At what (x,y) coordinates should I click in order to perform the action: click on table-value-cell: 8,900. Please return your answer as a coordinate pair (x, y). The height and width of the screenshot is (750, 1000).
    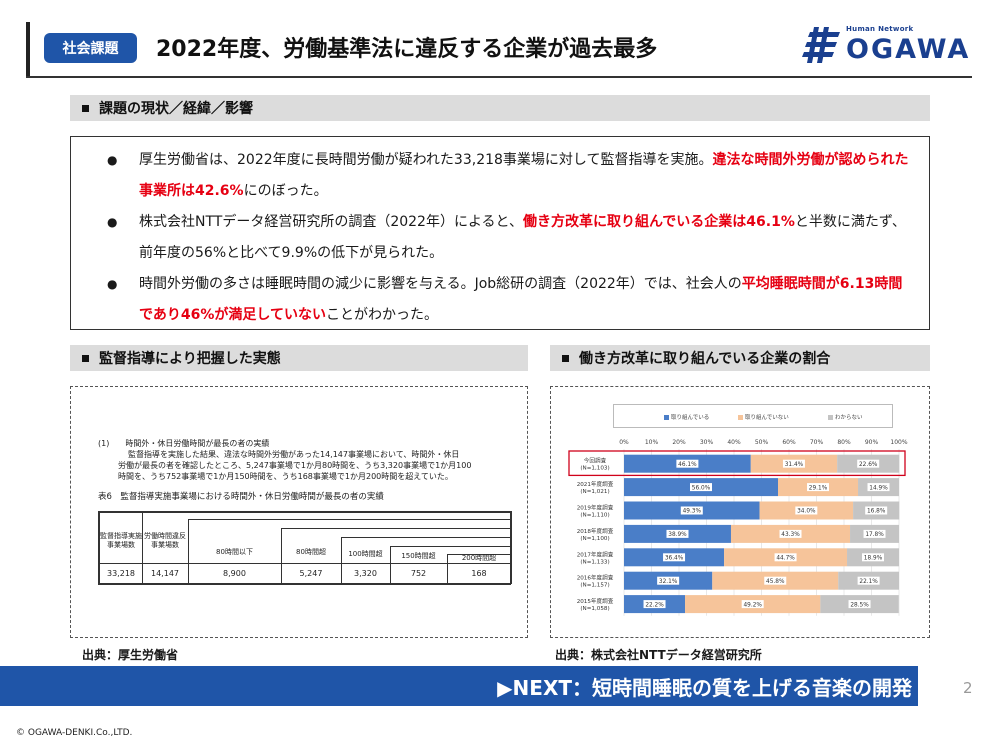
    Looking at the image, I should click on (234, 573).